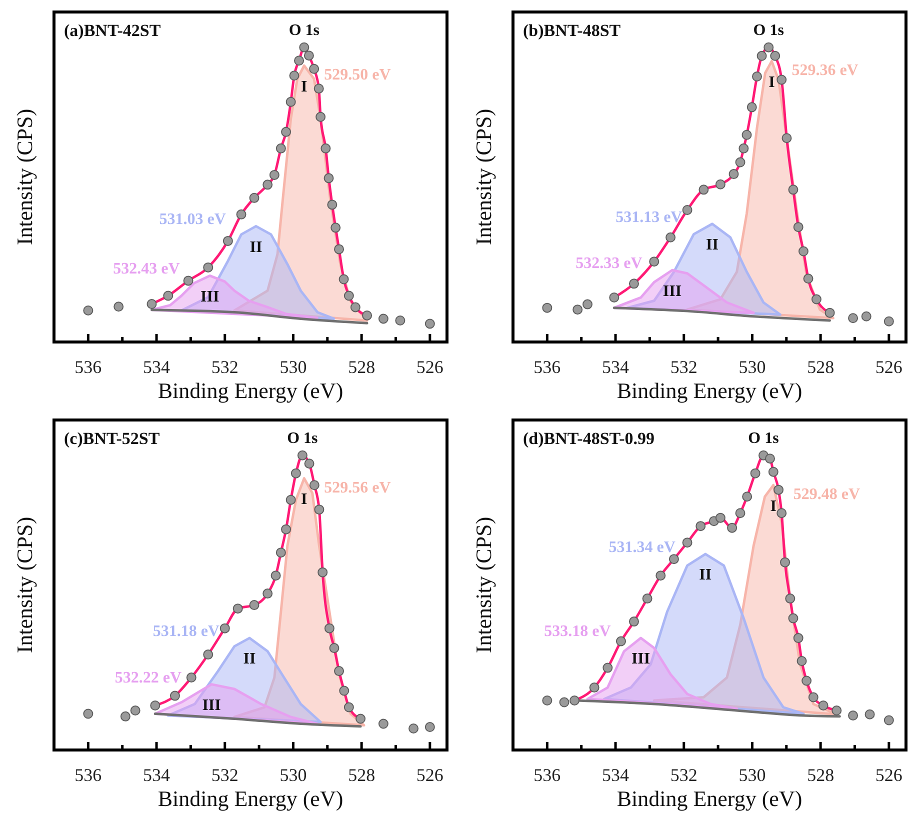  I want to click on series-label: 531.13 eV, so click(649, 217).